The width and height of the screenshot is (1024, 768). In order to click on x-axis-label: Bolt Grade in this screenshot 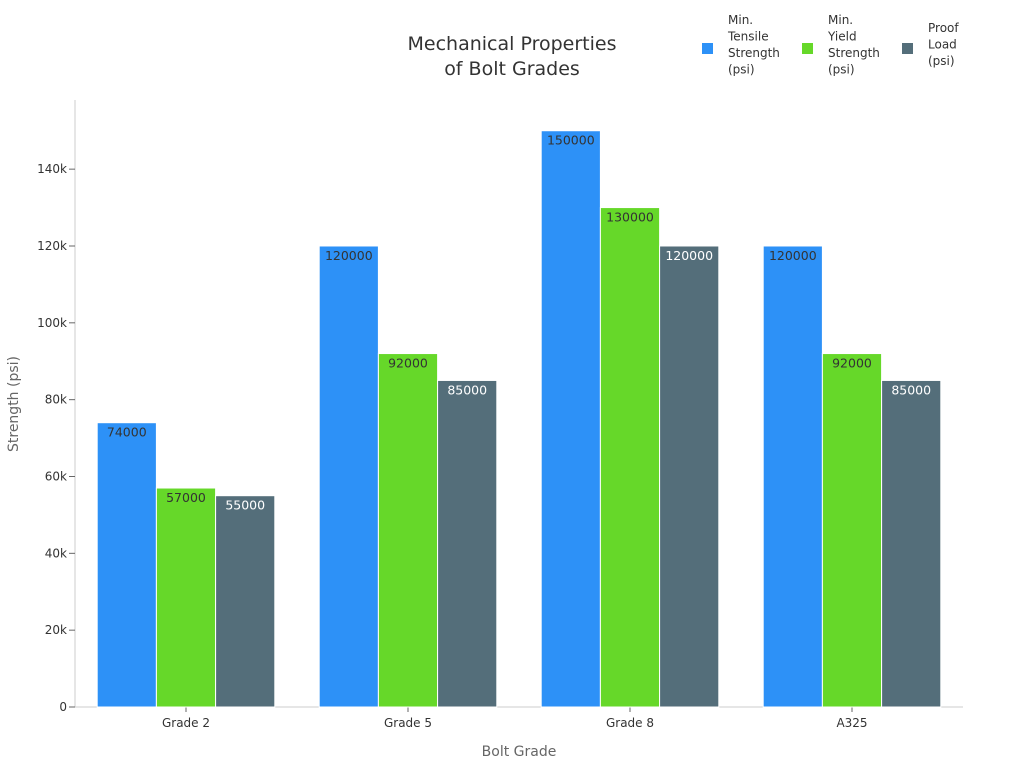, I will do `click(519, 752)`.